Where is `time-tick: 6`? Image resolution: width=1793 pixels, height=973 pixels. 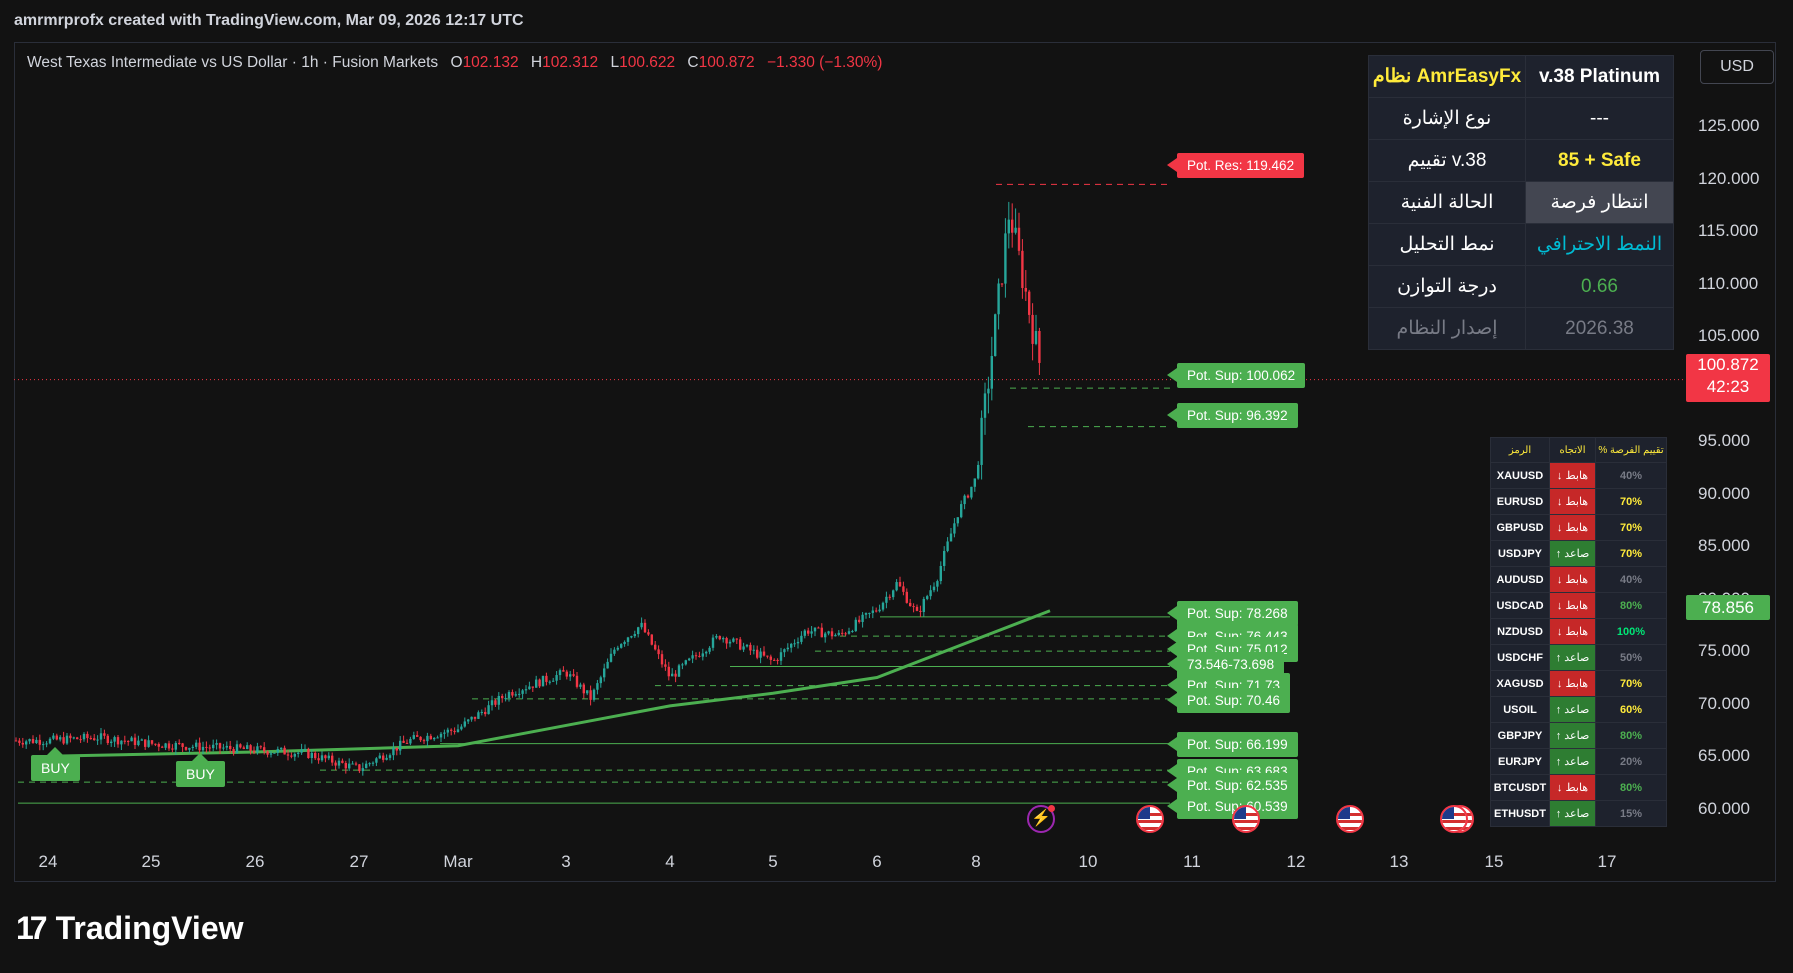 time-tick: 6 is located at coordinates (877, 861).